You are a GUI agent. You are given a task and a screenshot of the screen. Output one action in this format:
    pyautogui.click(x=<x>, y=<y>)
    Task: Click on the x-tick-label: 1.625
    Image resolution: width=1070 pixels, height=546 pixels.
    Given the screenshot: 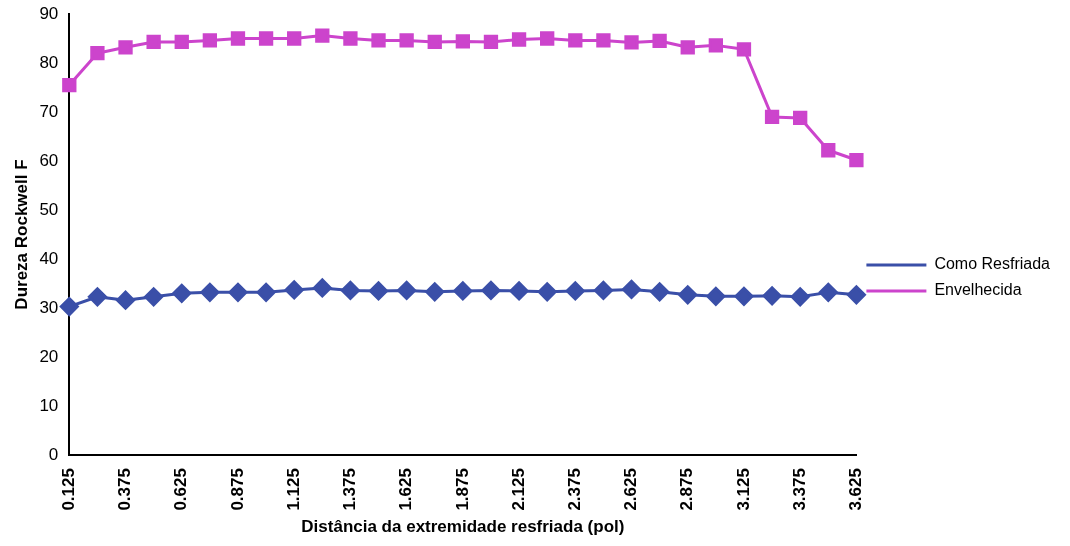 What is the action you would take?
    pyautogui.click(x=406, y=489)
    